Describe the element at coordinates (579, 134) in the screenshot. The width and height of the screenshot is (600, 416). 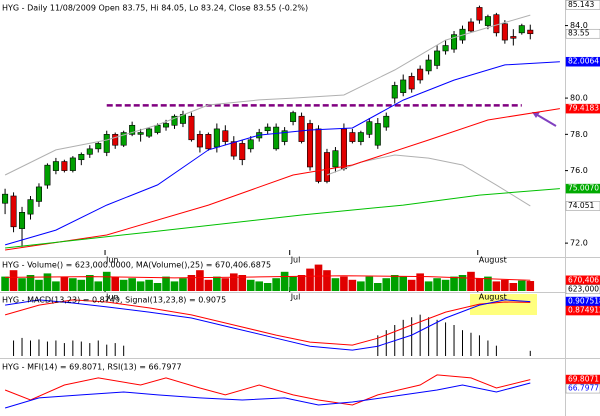
I see `y-tick-label: 78.0` at that location.